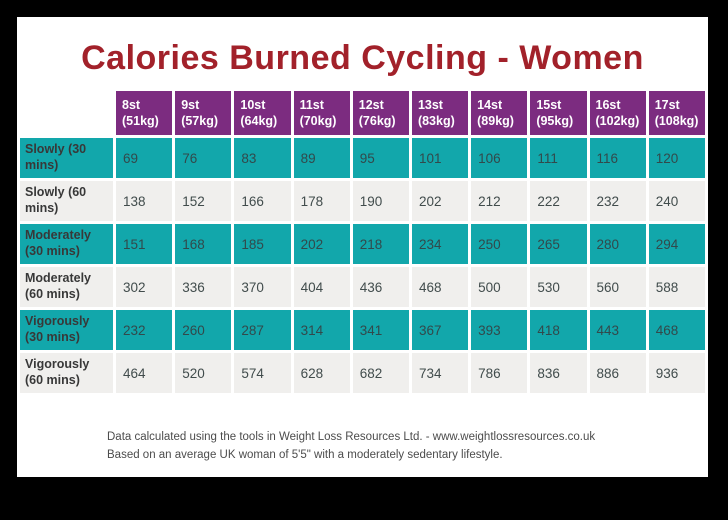  What do you see at coordinates (203, 330) in the screenshot?
I see `table-cell: 260` at bounding box center [203, 330].